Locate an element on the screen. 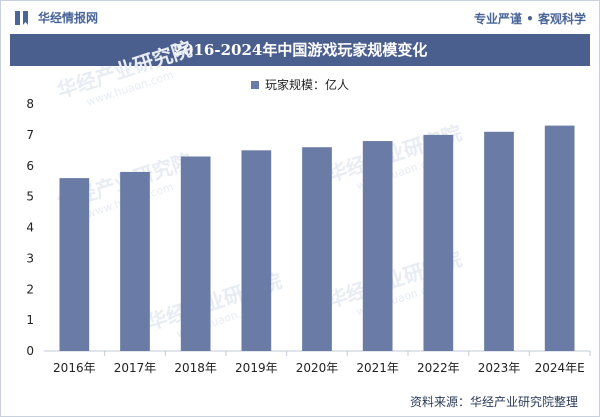 Image resolution: width=600 pixels, height=417 pixels. x-tick-label: 2021年 is located at coordinates (377, 368).